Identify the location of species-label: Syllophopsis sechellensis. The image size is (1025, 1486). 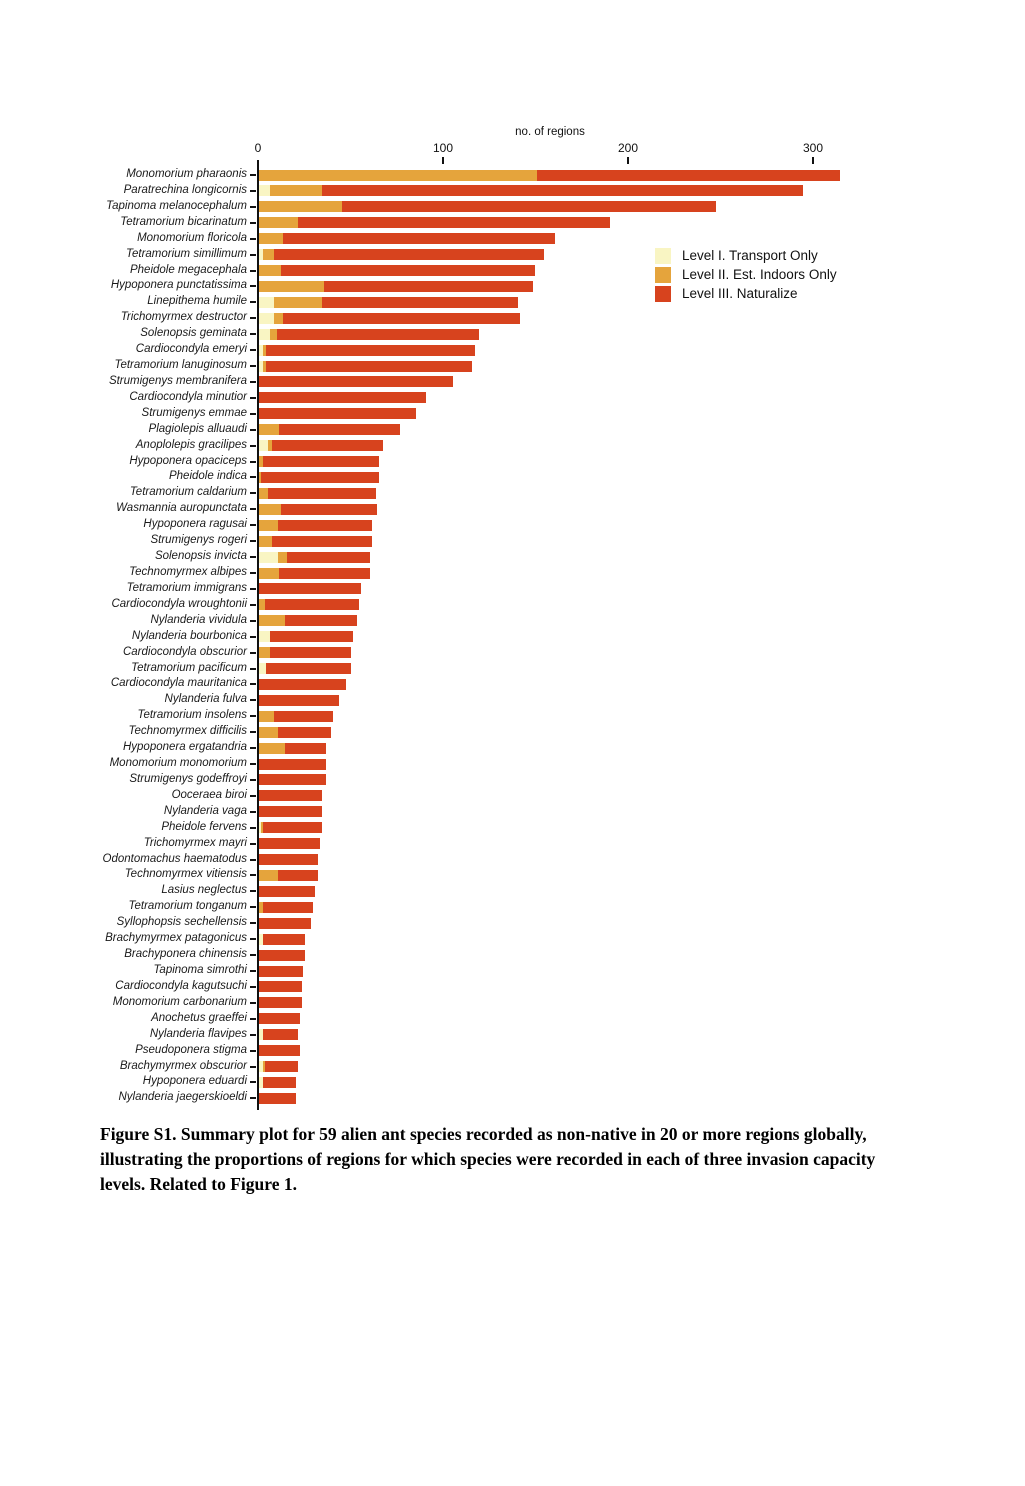
(181, 922).